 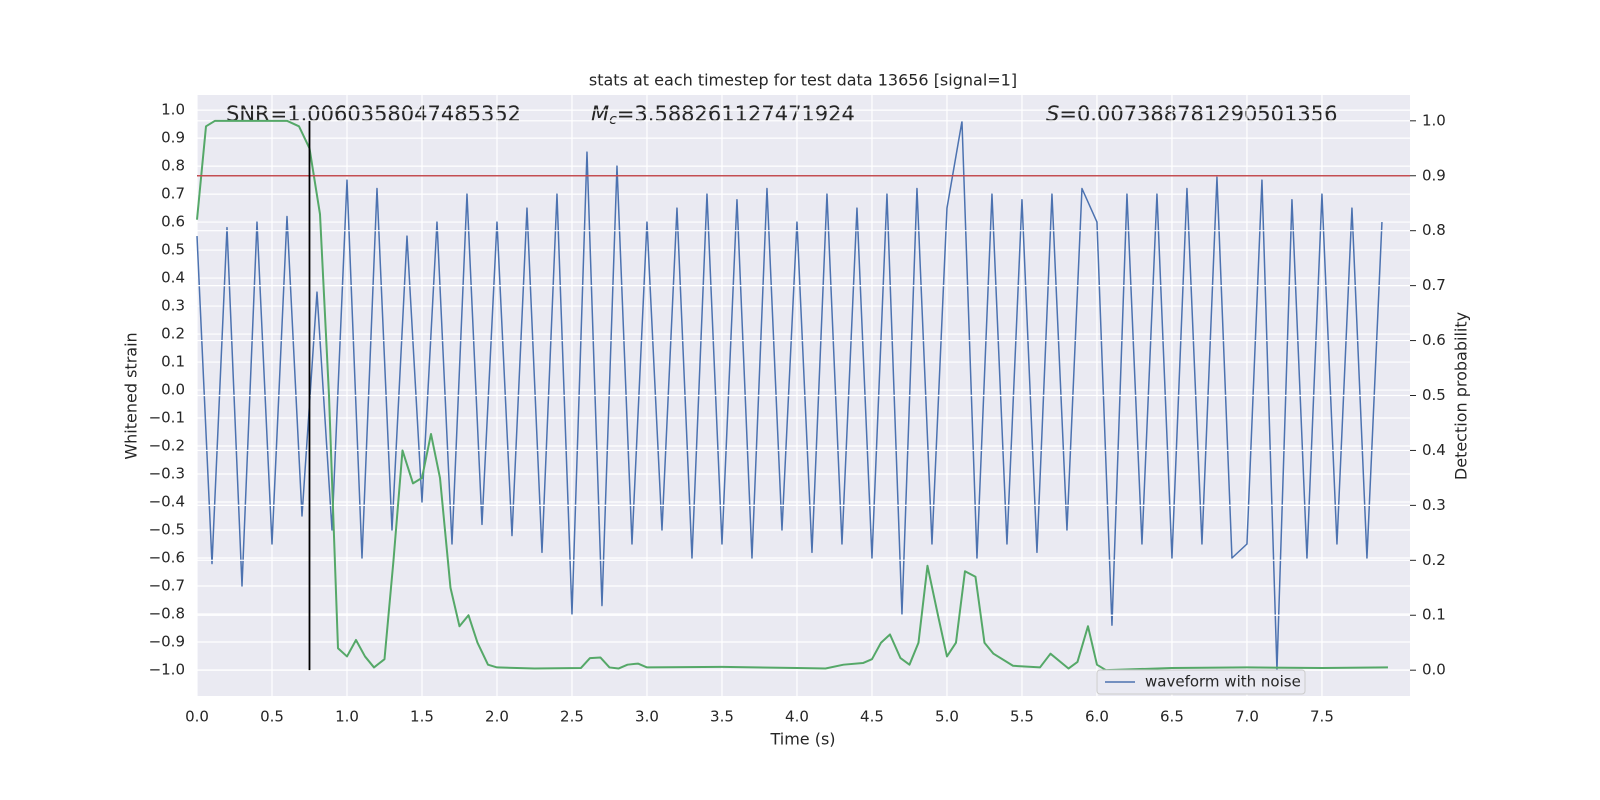 I want to click on x-tick-label: 1.5, so click(x=422, y=717).